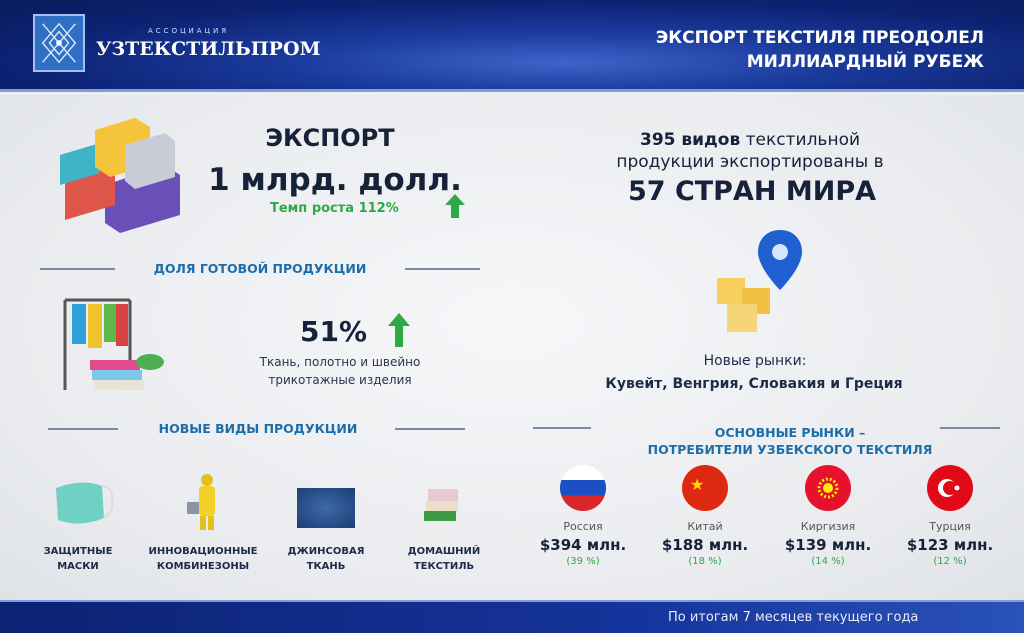 The height and width of the screenshot is (633, 1024). What do you see at coordinates (790, 432) in the screenshot?
I see `section-main-markets-1: ОСНОВНЫЕ РЫНКИ –` at bounding box center [790, 432].